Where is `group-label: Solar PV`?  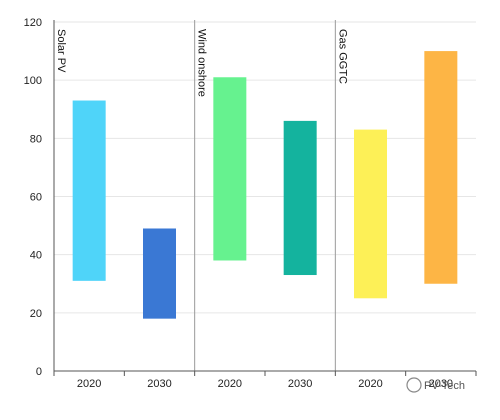
group-label: Solar PV is located at coordinates (61, 51).